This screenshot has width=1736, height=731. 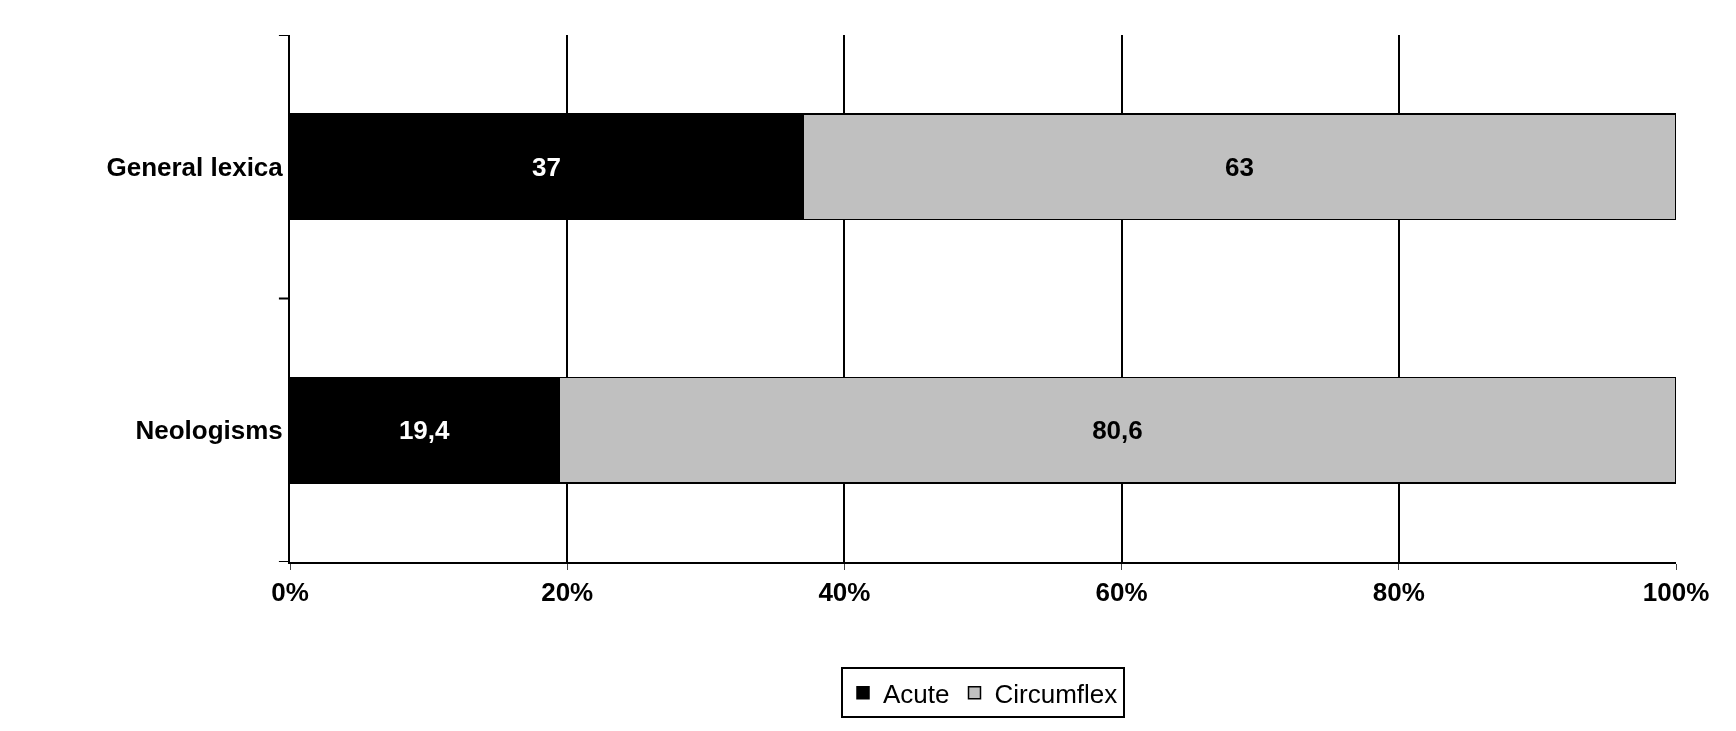 What do you see at coordinates (844, 592) in the screenshot?
I see `x-tick-label: 40%` at bounding box center [844, 592].